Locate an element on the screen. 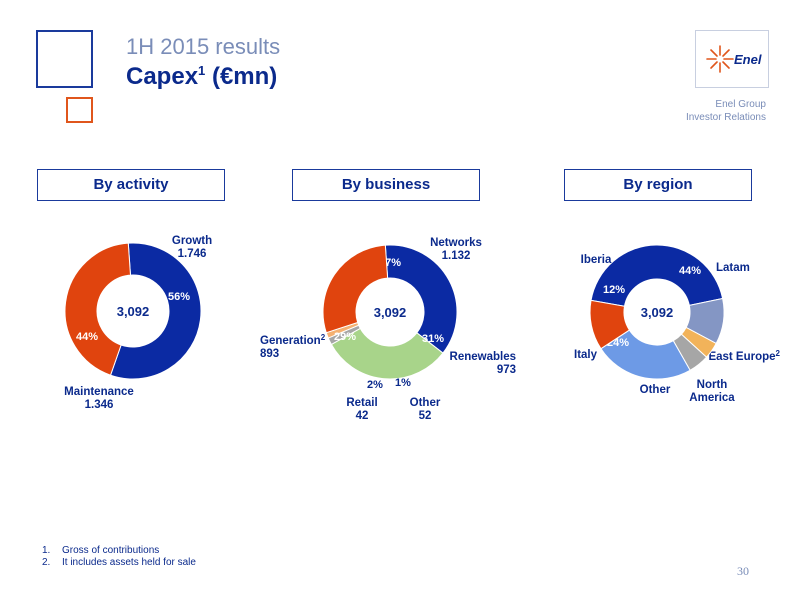 This screenshot has height=600, width=800. footnote-1: 1. Gross of contributions is located at coordinates (101, 550).